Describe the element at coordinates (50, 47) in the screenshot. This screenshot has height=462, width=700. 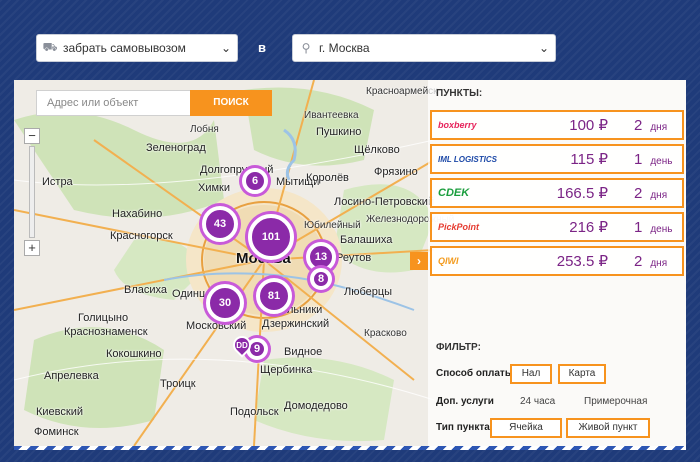
I see `pickup-icon: ⛟` at that location.